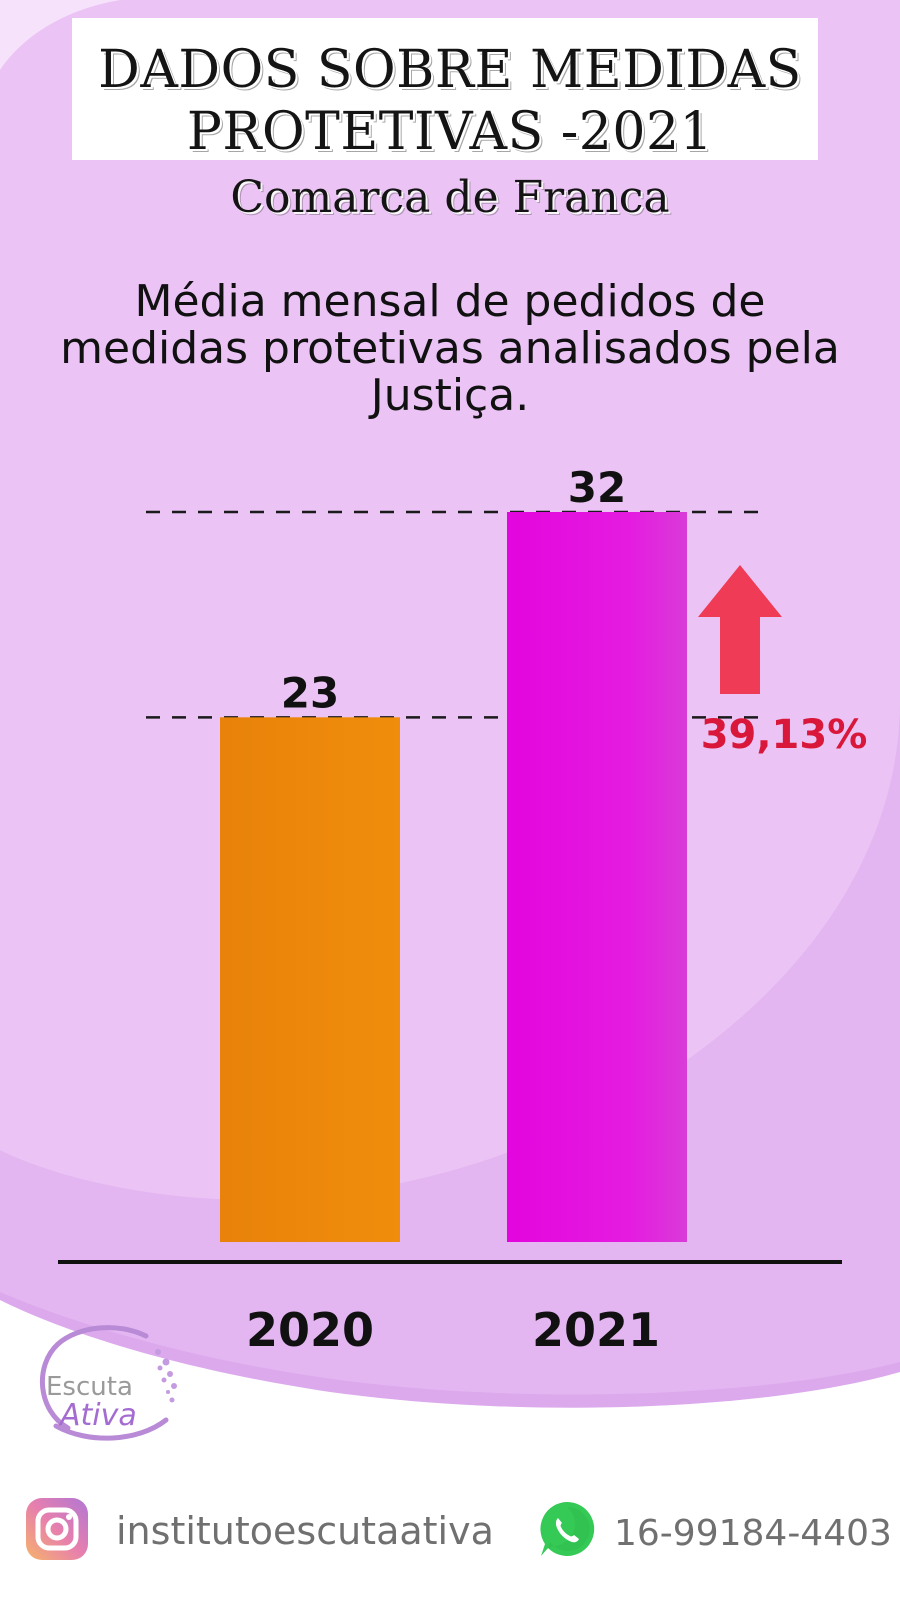  Describe the element at coordinates (89, 1387) in the screenshot. I see `logo-word-escuta: Escuta` at that location.